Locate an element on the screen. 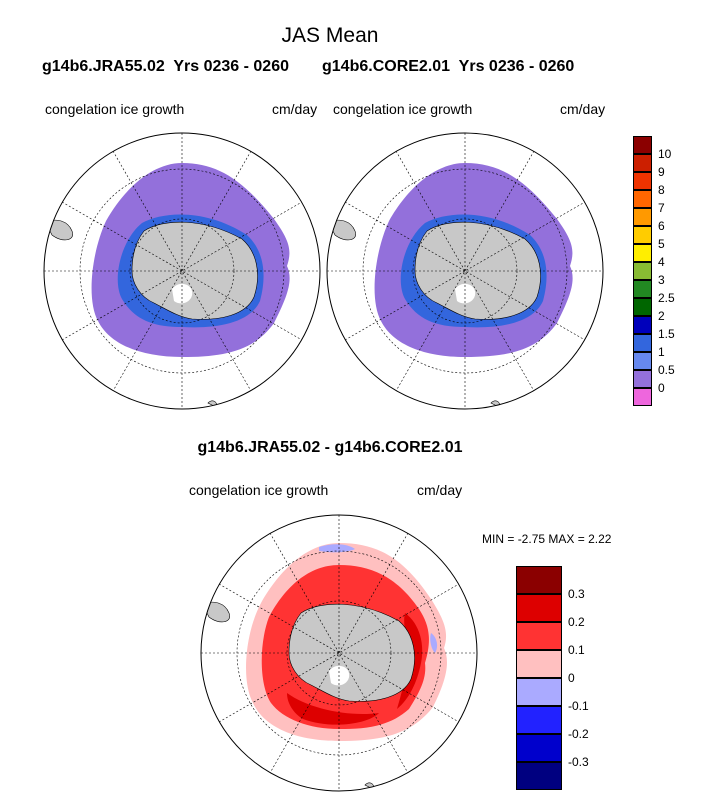 The image size is (723, 793). panel1-variable: congelation ice growth is located at coordinates (115, 109).